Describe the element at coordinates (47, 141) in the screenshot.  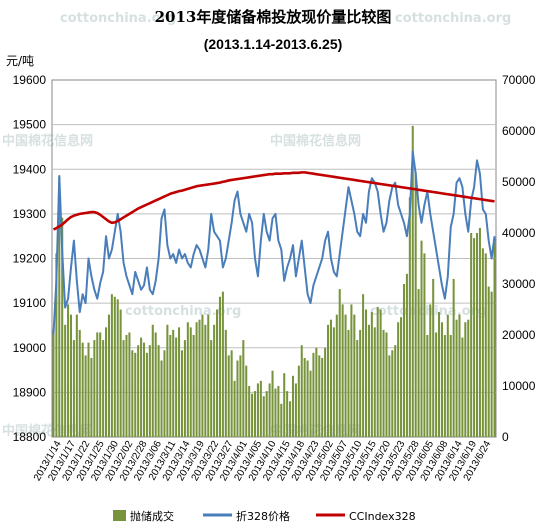
I see `watermark-text: 中国棉花信息网` at that location.